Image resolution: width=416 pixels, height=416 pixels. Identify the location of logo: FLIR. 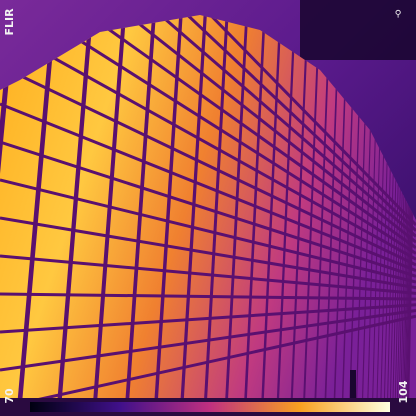
(9, 22).